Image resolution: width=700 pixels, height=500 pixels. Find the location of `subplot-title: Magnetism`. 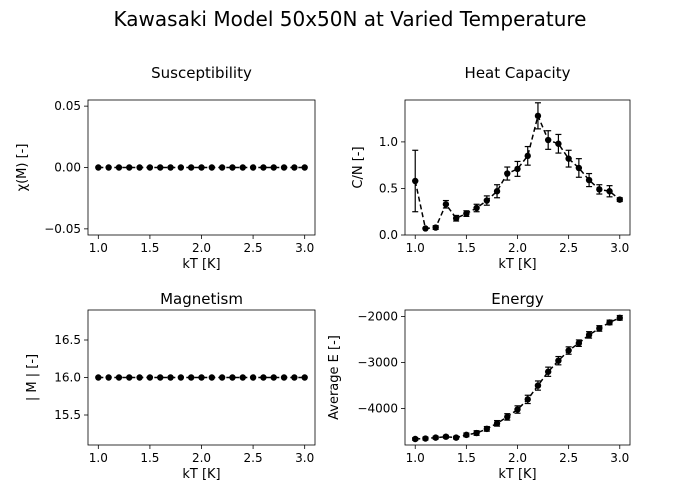

subplot-title: Magnetism is located at coordinates (201, 299).